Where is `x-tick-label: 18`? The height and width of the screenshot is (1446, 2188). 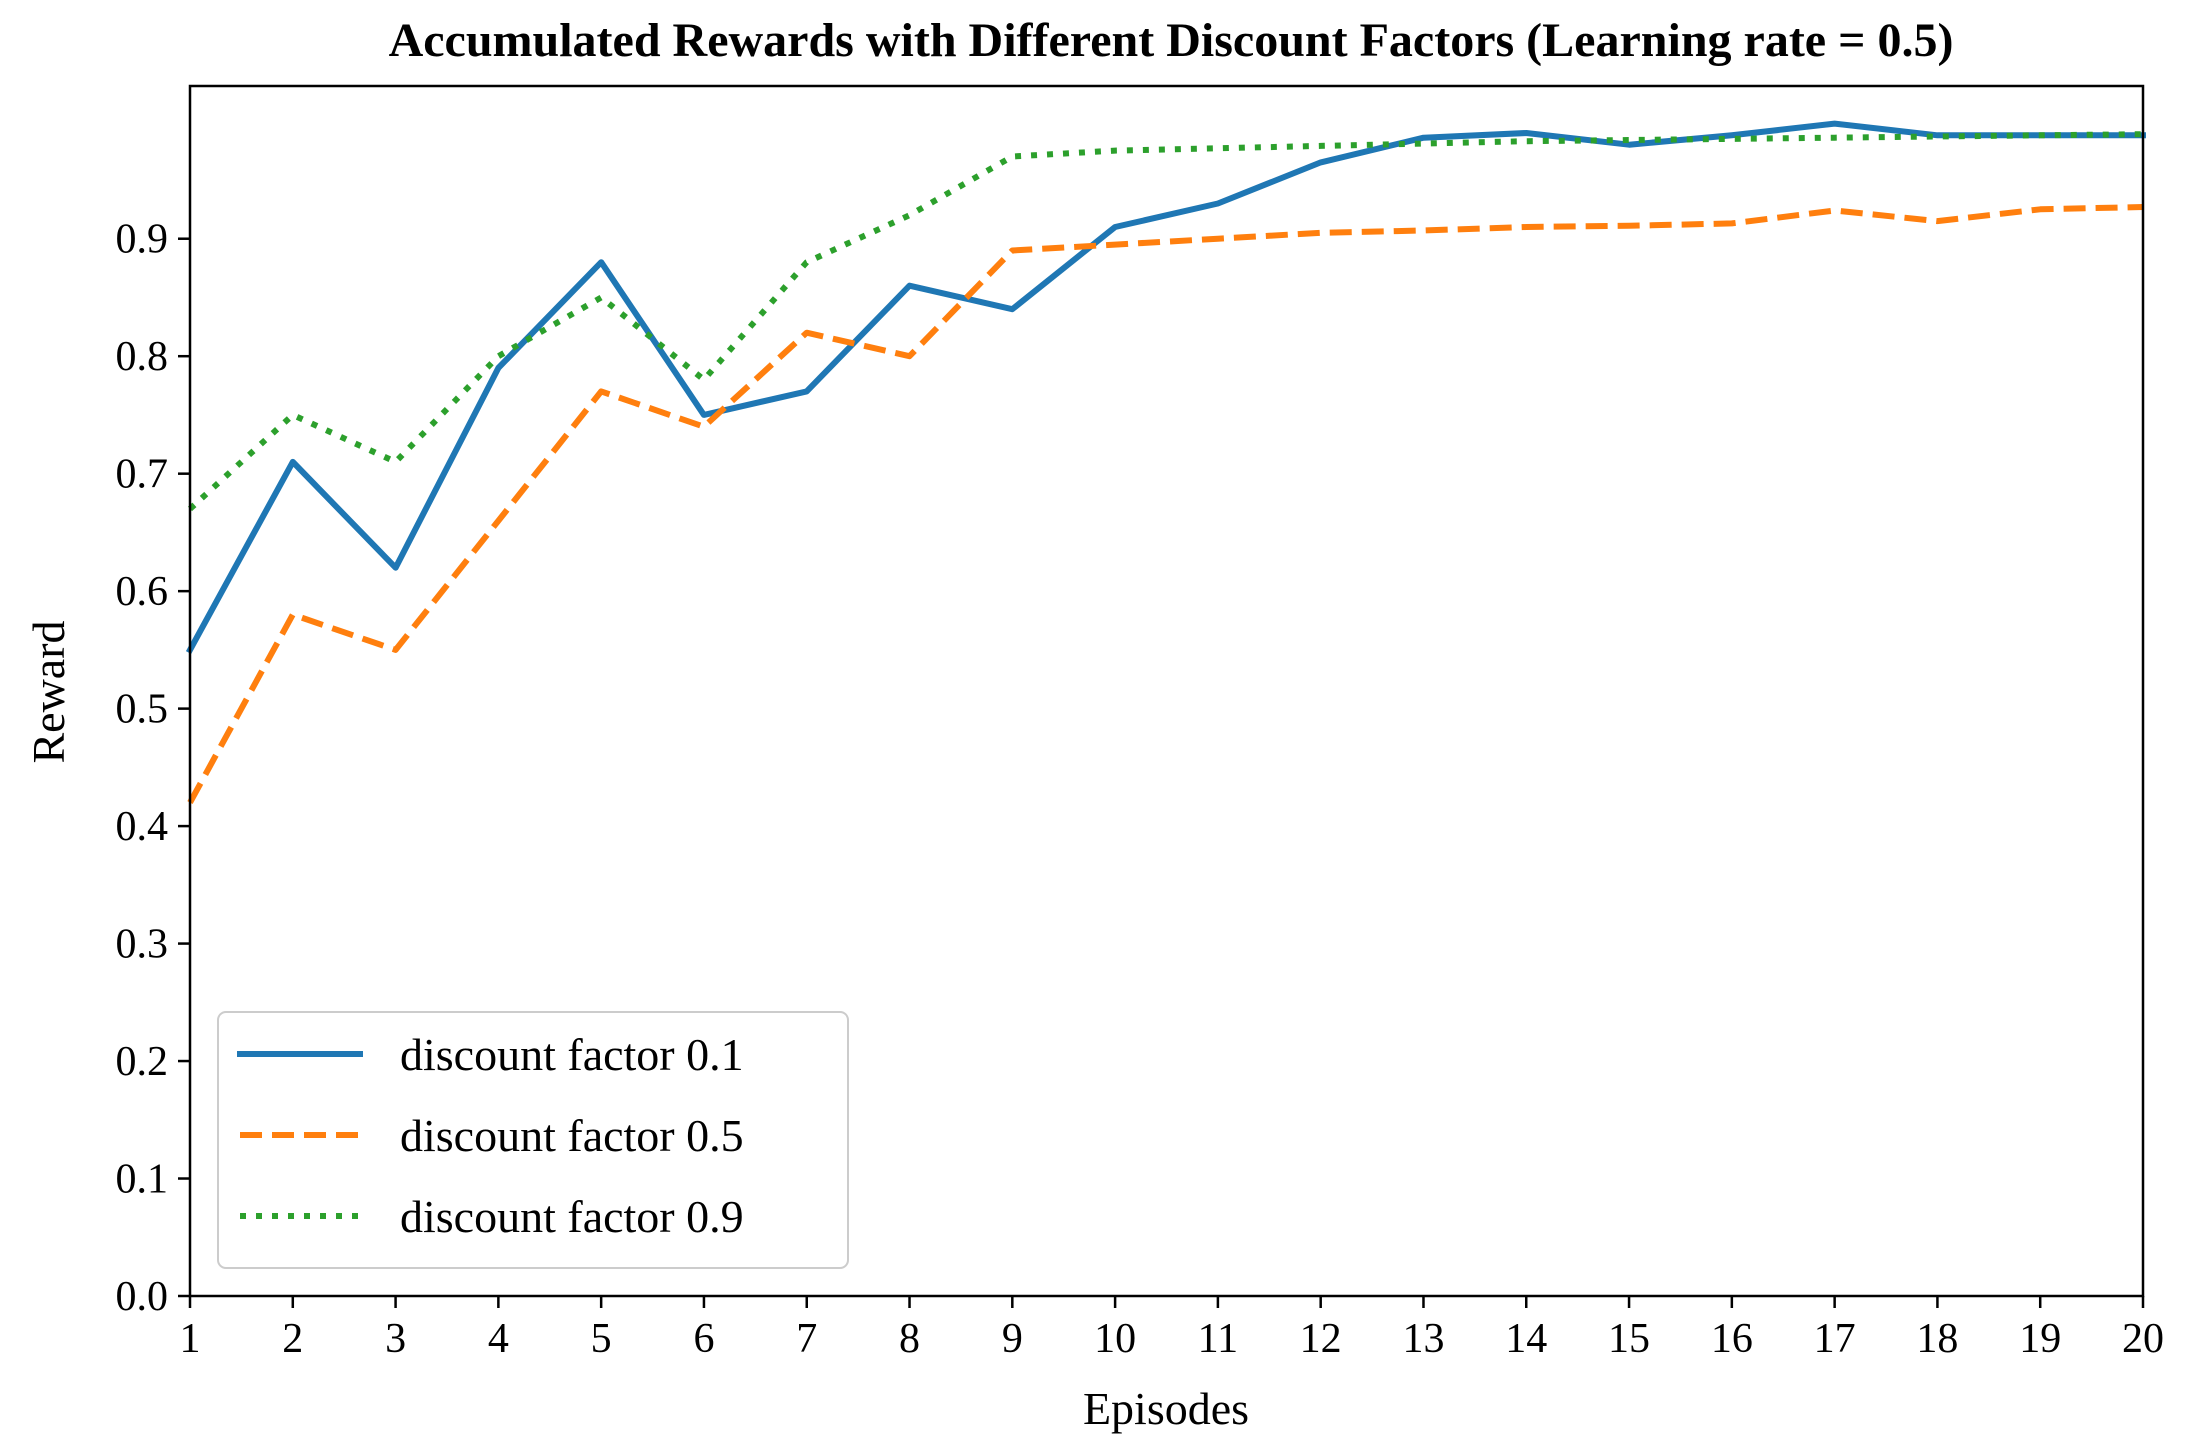 x-tick-label: 18 is located at coordinates (1937, 1339).